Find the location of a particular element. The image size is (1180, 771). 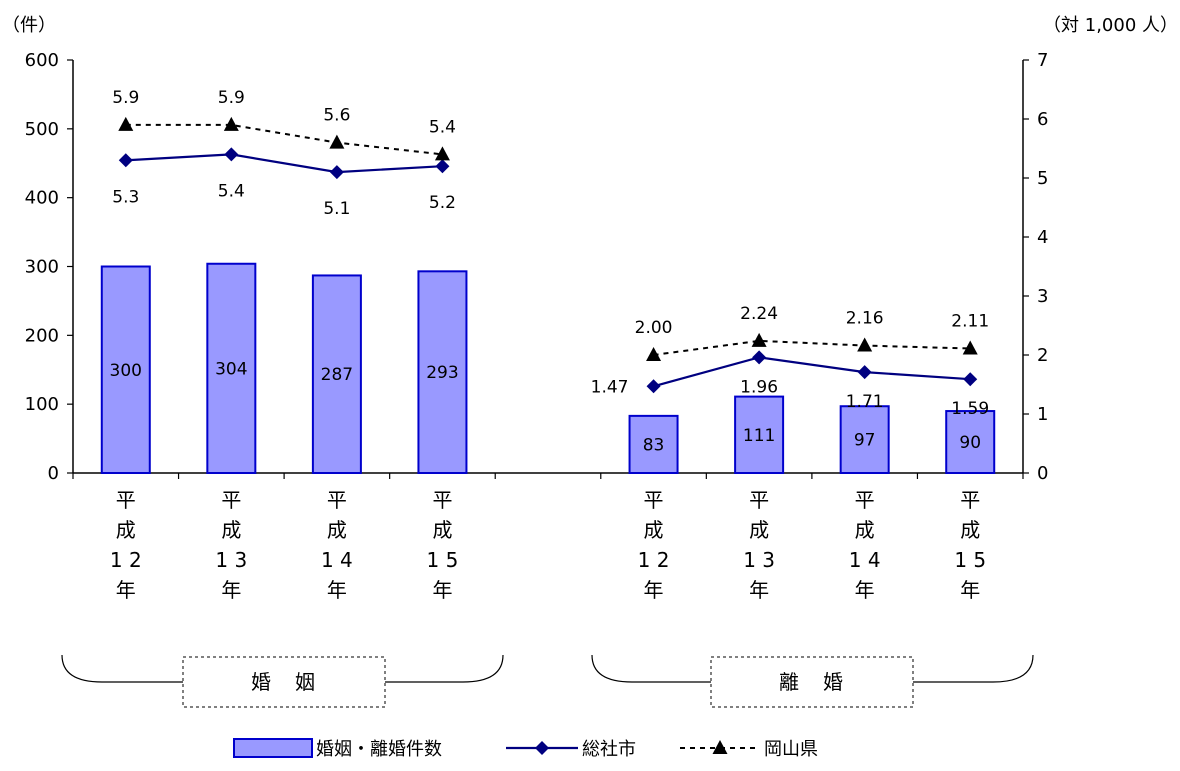

pref-value-label: 5.6 is located at coordinates (336, 116).